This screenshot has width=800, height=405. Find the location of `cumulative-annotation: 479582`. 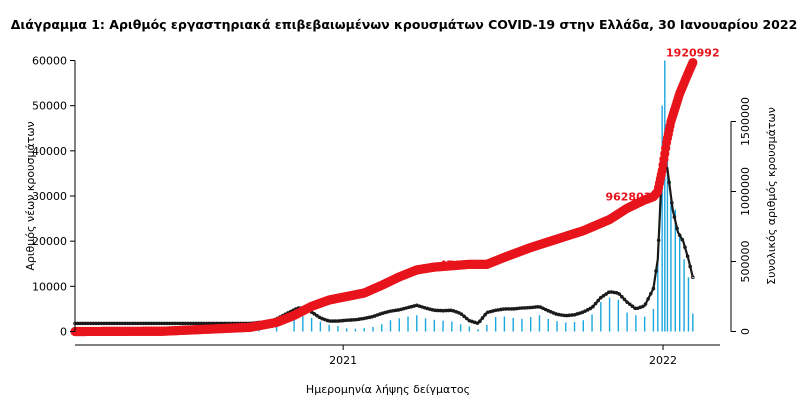

cumulative-annotation: 479582 is located at coordinates (462, 264).